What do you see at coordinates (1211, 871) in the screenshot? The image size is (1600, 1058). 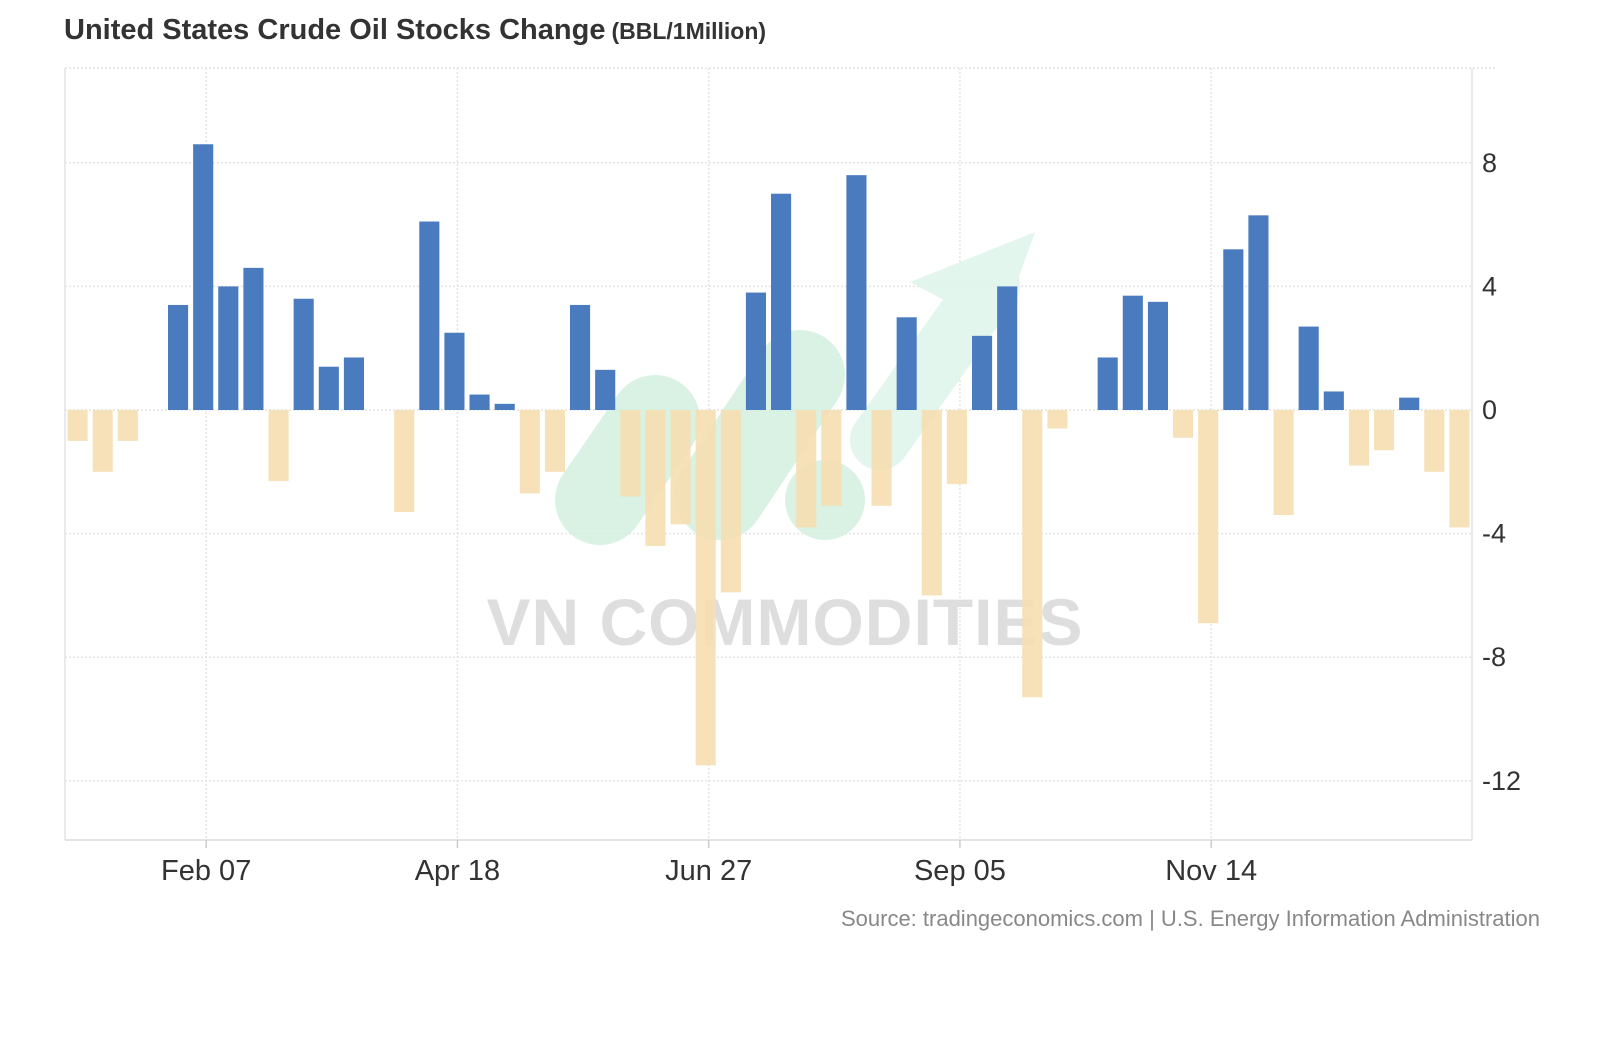 I see `x-tick-label: Nov 14` at bounding box center [1211, 871].